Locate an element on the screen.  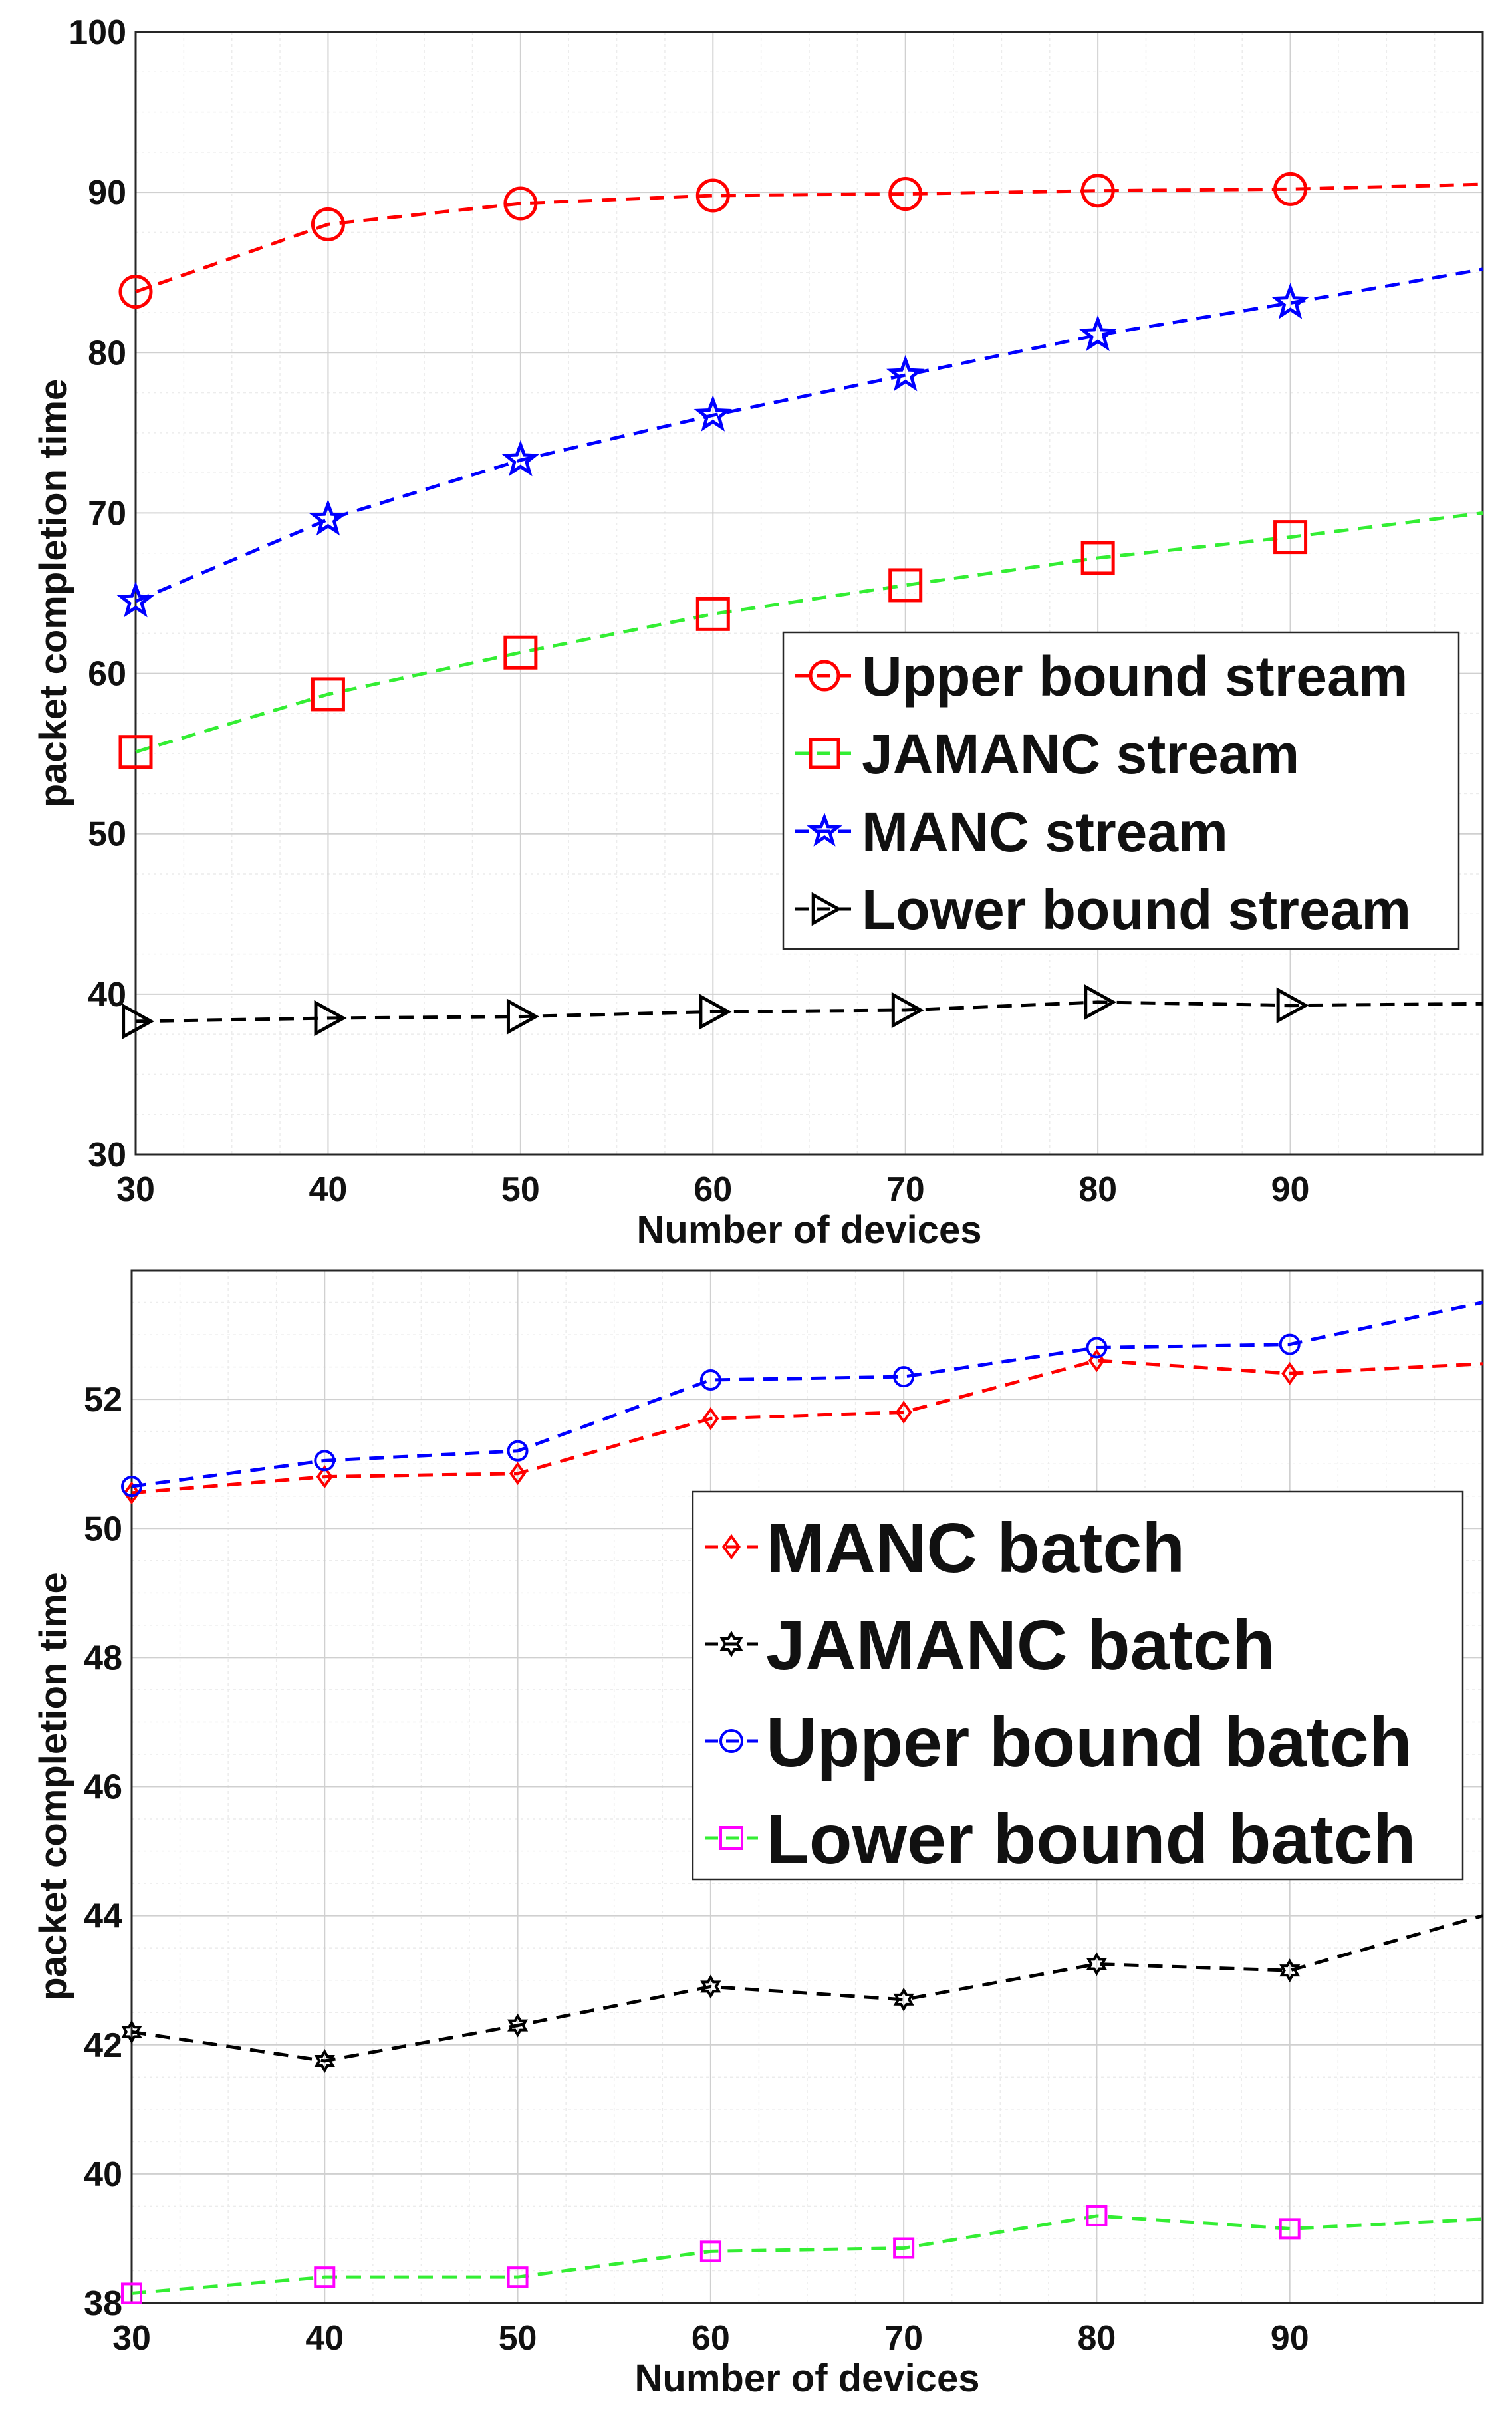
series-lower-bound-batch is located at coordinates (802, 2254).